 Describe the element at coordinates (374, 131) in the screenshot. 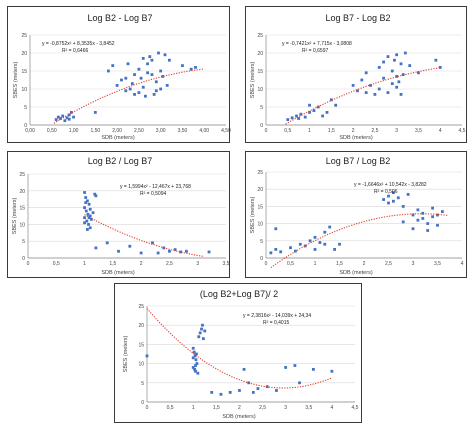

I see `x-tick-label: 2,5` at that location.